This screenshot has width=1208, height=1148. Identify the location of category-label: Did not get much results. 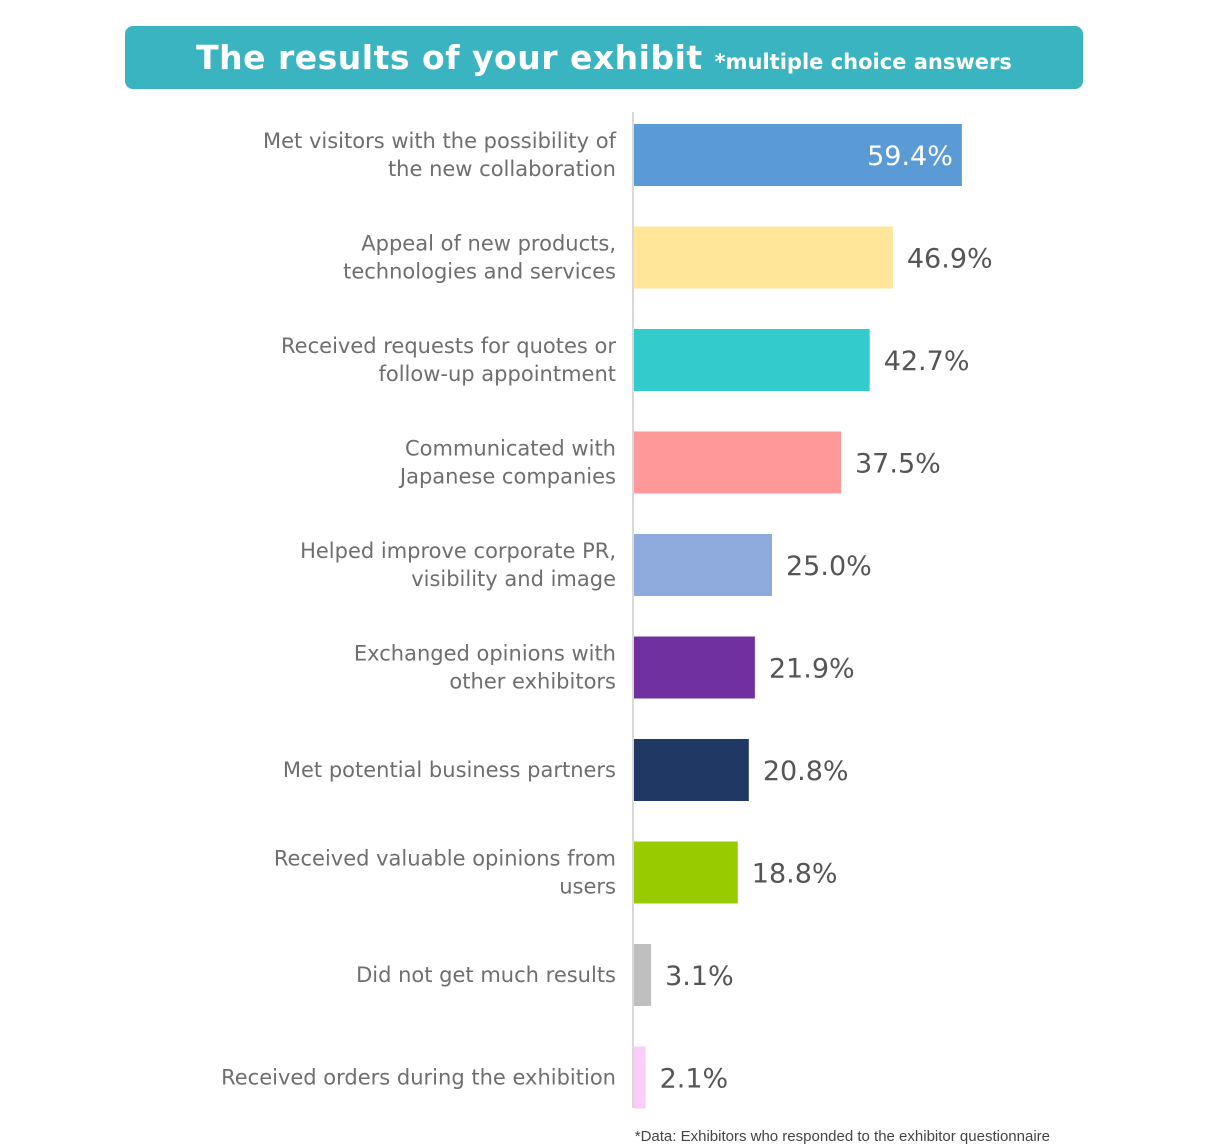
(486, 975).